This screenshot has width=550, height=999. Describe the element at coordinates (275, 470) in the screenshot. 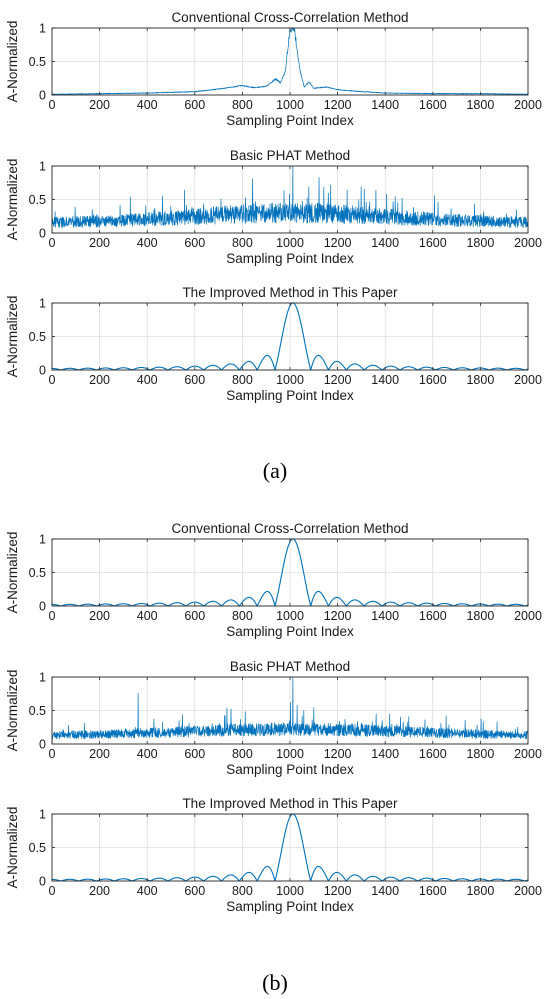

I see `panel-label-a: (a)` at that location.